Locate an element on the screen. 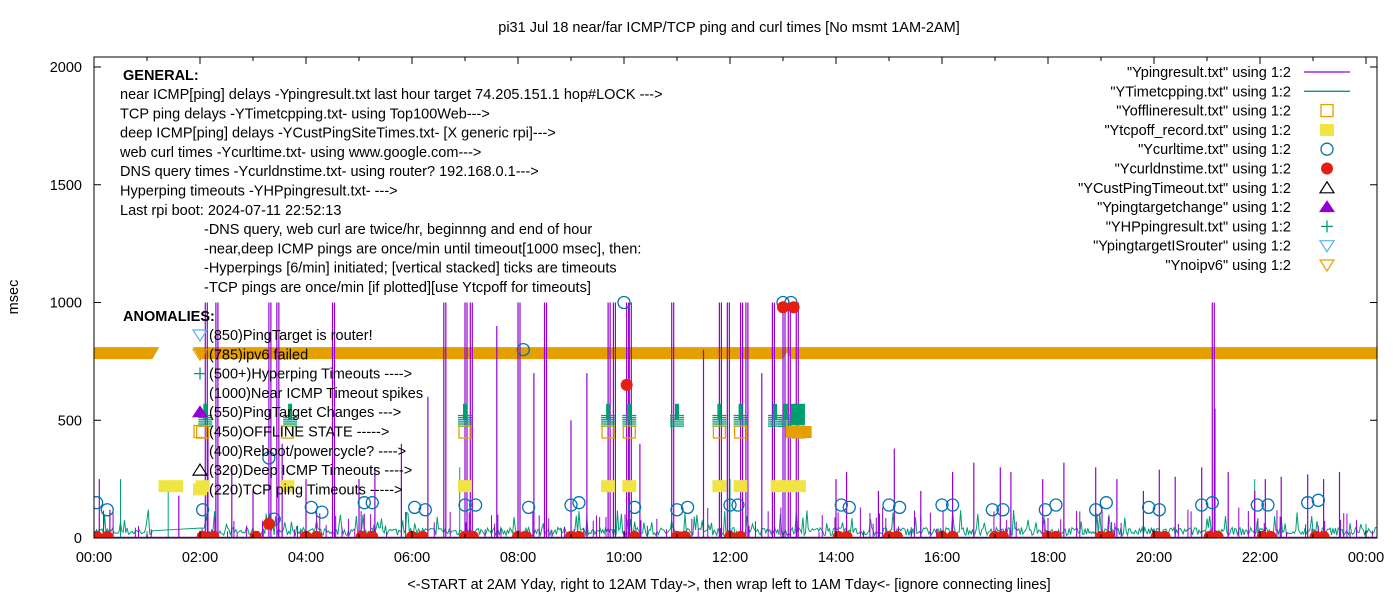 This screenshot has width=1400, height=600. x-tick-label: 12:00 is located at coordinates (730, 558).